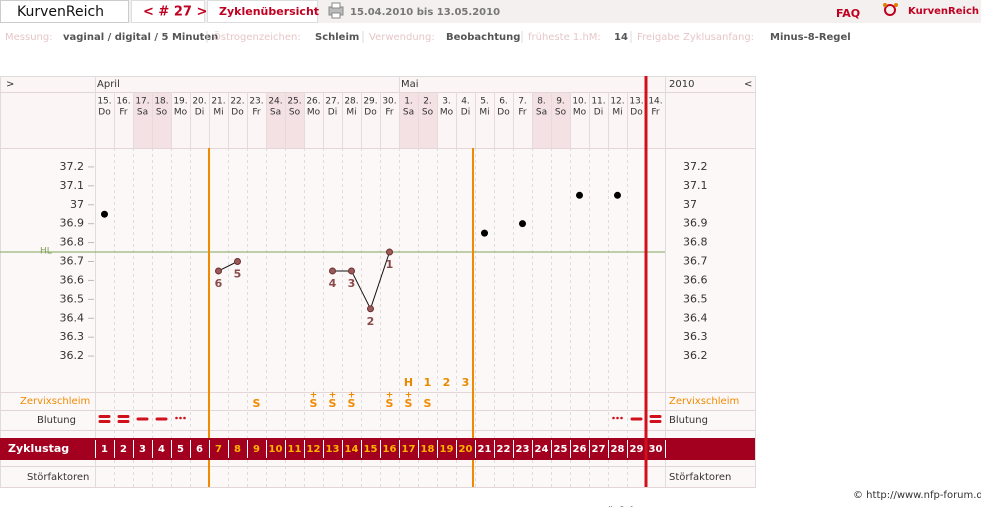 The image size is (981, 507). What do you see at coordinates (428, 449) in the screenshot?
I see `cycle-day: 18` at bounding box center [428, 449].